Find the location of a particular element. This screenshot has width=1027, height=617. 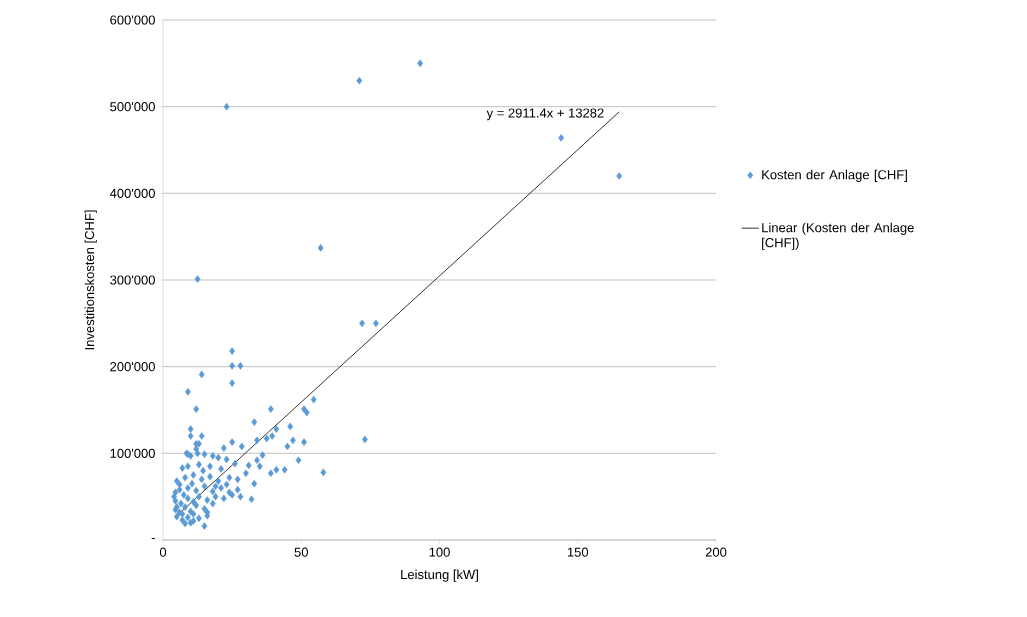

y-tick-label: 600'000 is located at coordinates (132, 20).